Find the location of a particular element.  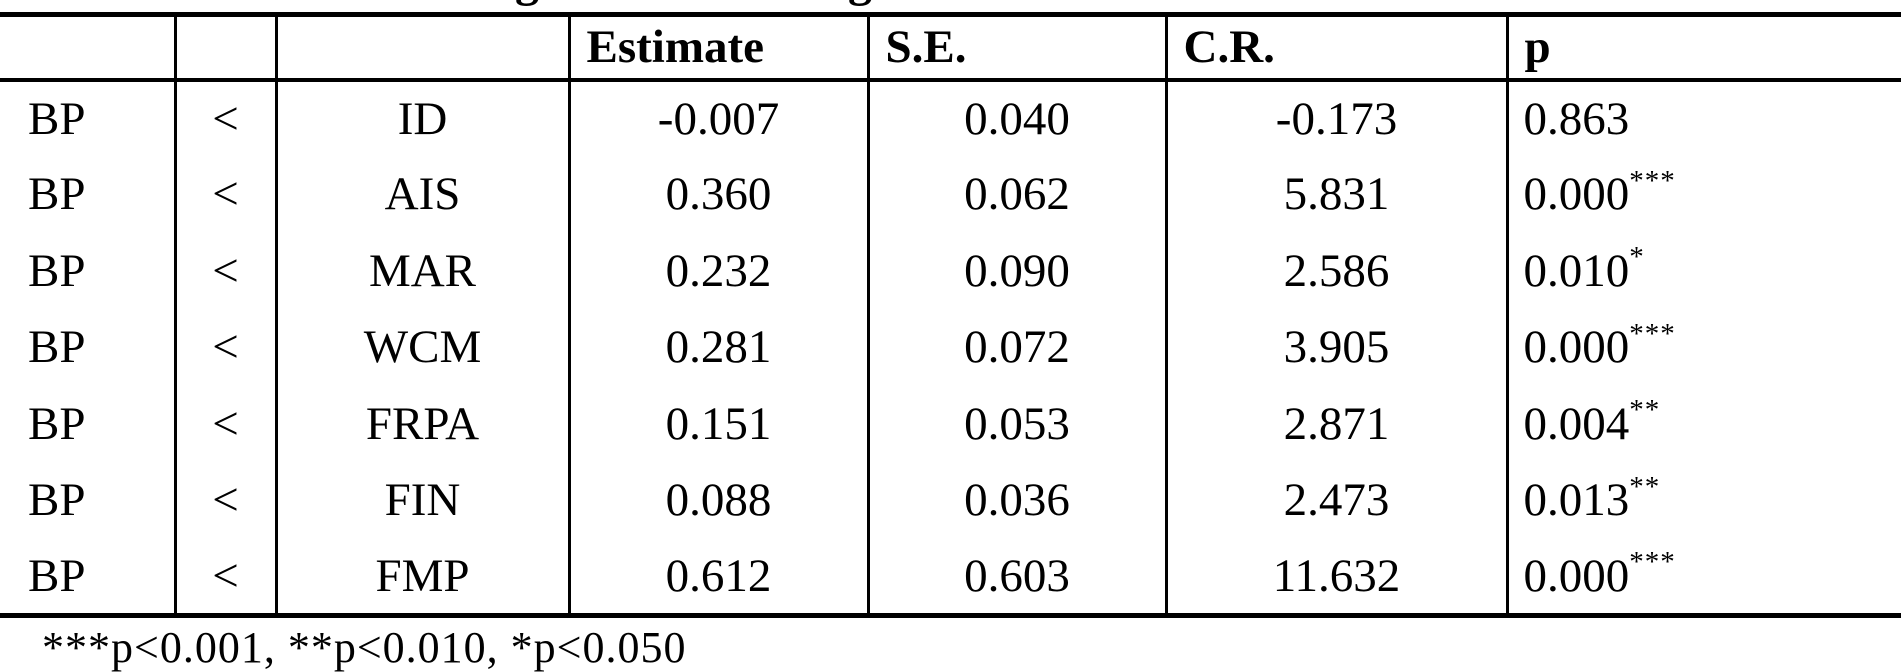

cell-estimate: 0.232 is located at coordinates (717, 270).